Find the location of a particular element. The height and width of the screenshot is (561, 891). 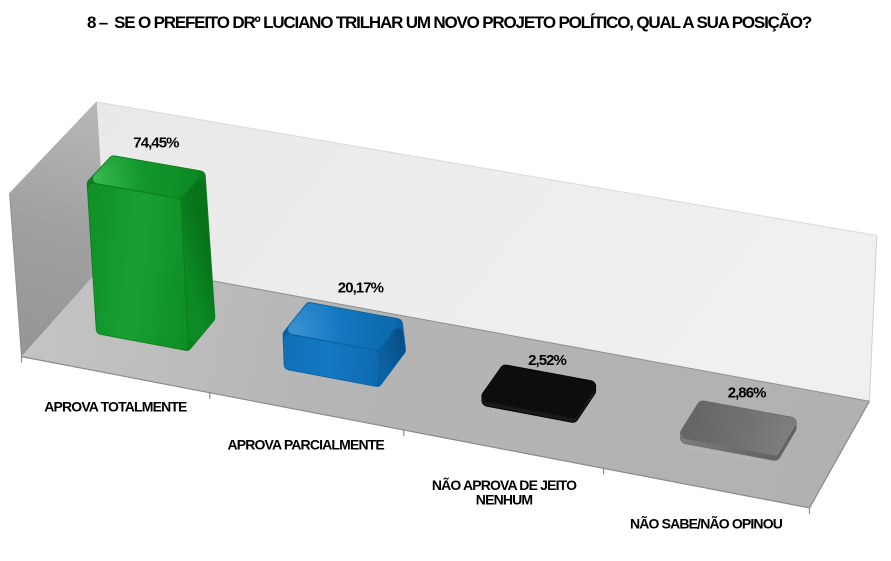

svg-text: 2,86% is located at coordinates (747, 393).